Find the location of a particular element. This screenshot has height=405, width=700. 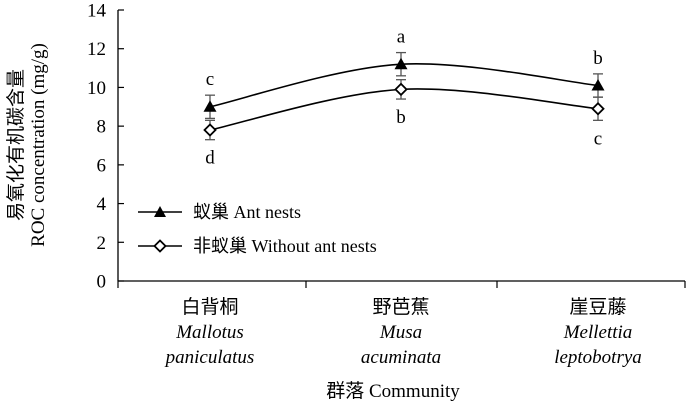

x-tick-label-latin-species: leptobotrya is located at coordinates (598, 357).